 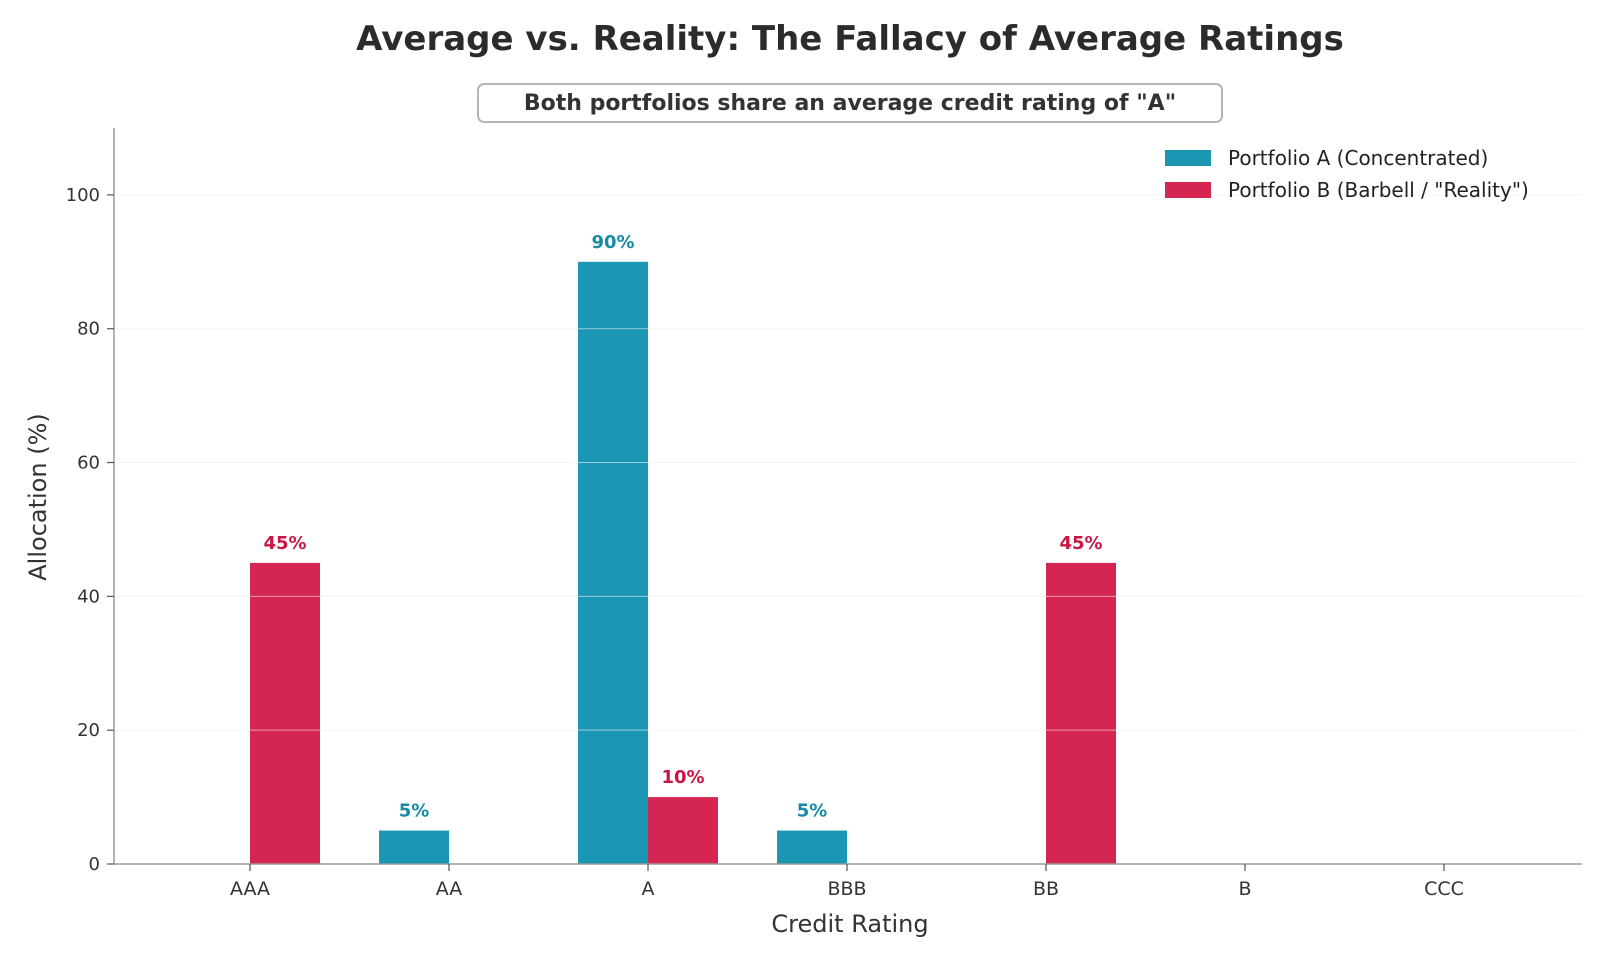 I want to click on x-tick-label: CCC, so click(x=1444, y=889).